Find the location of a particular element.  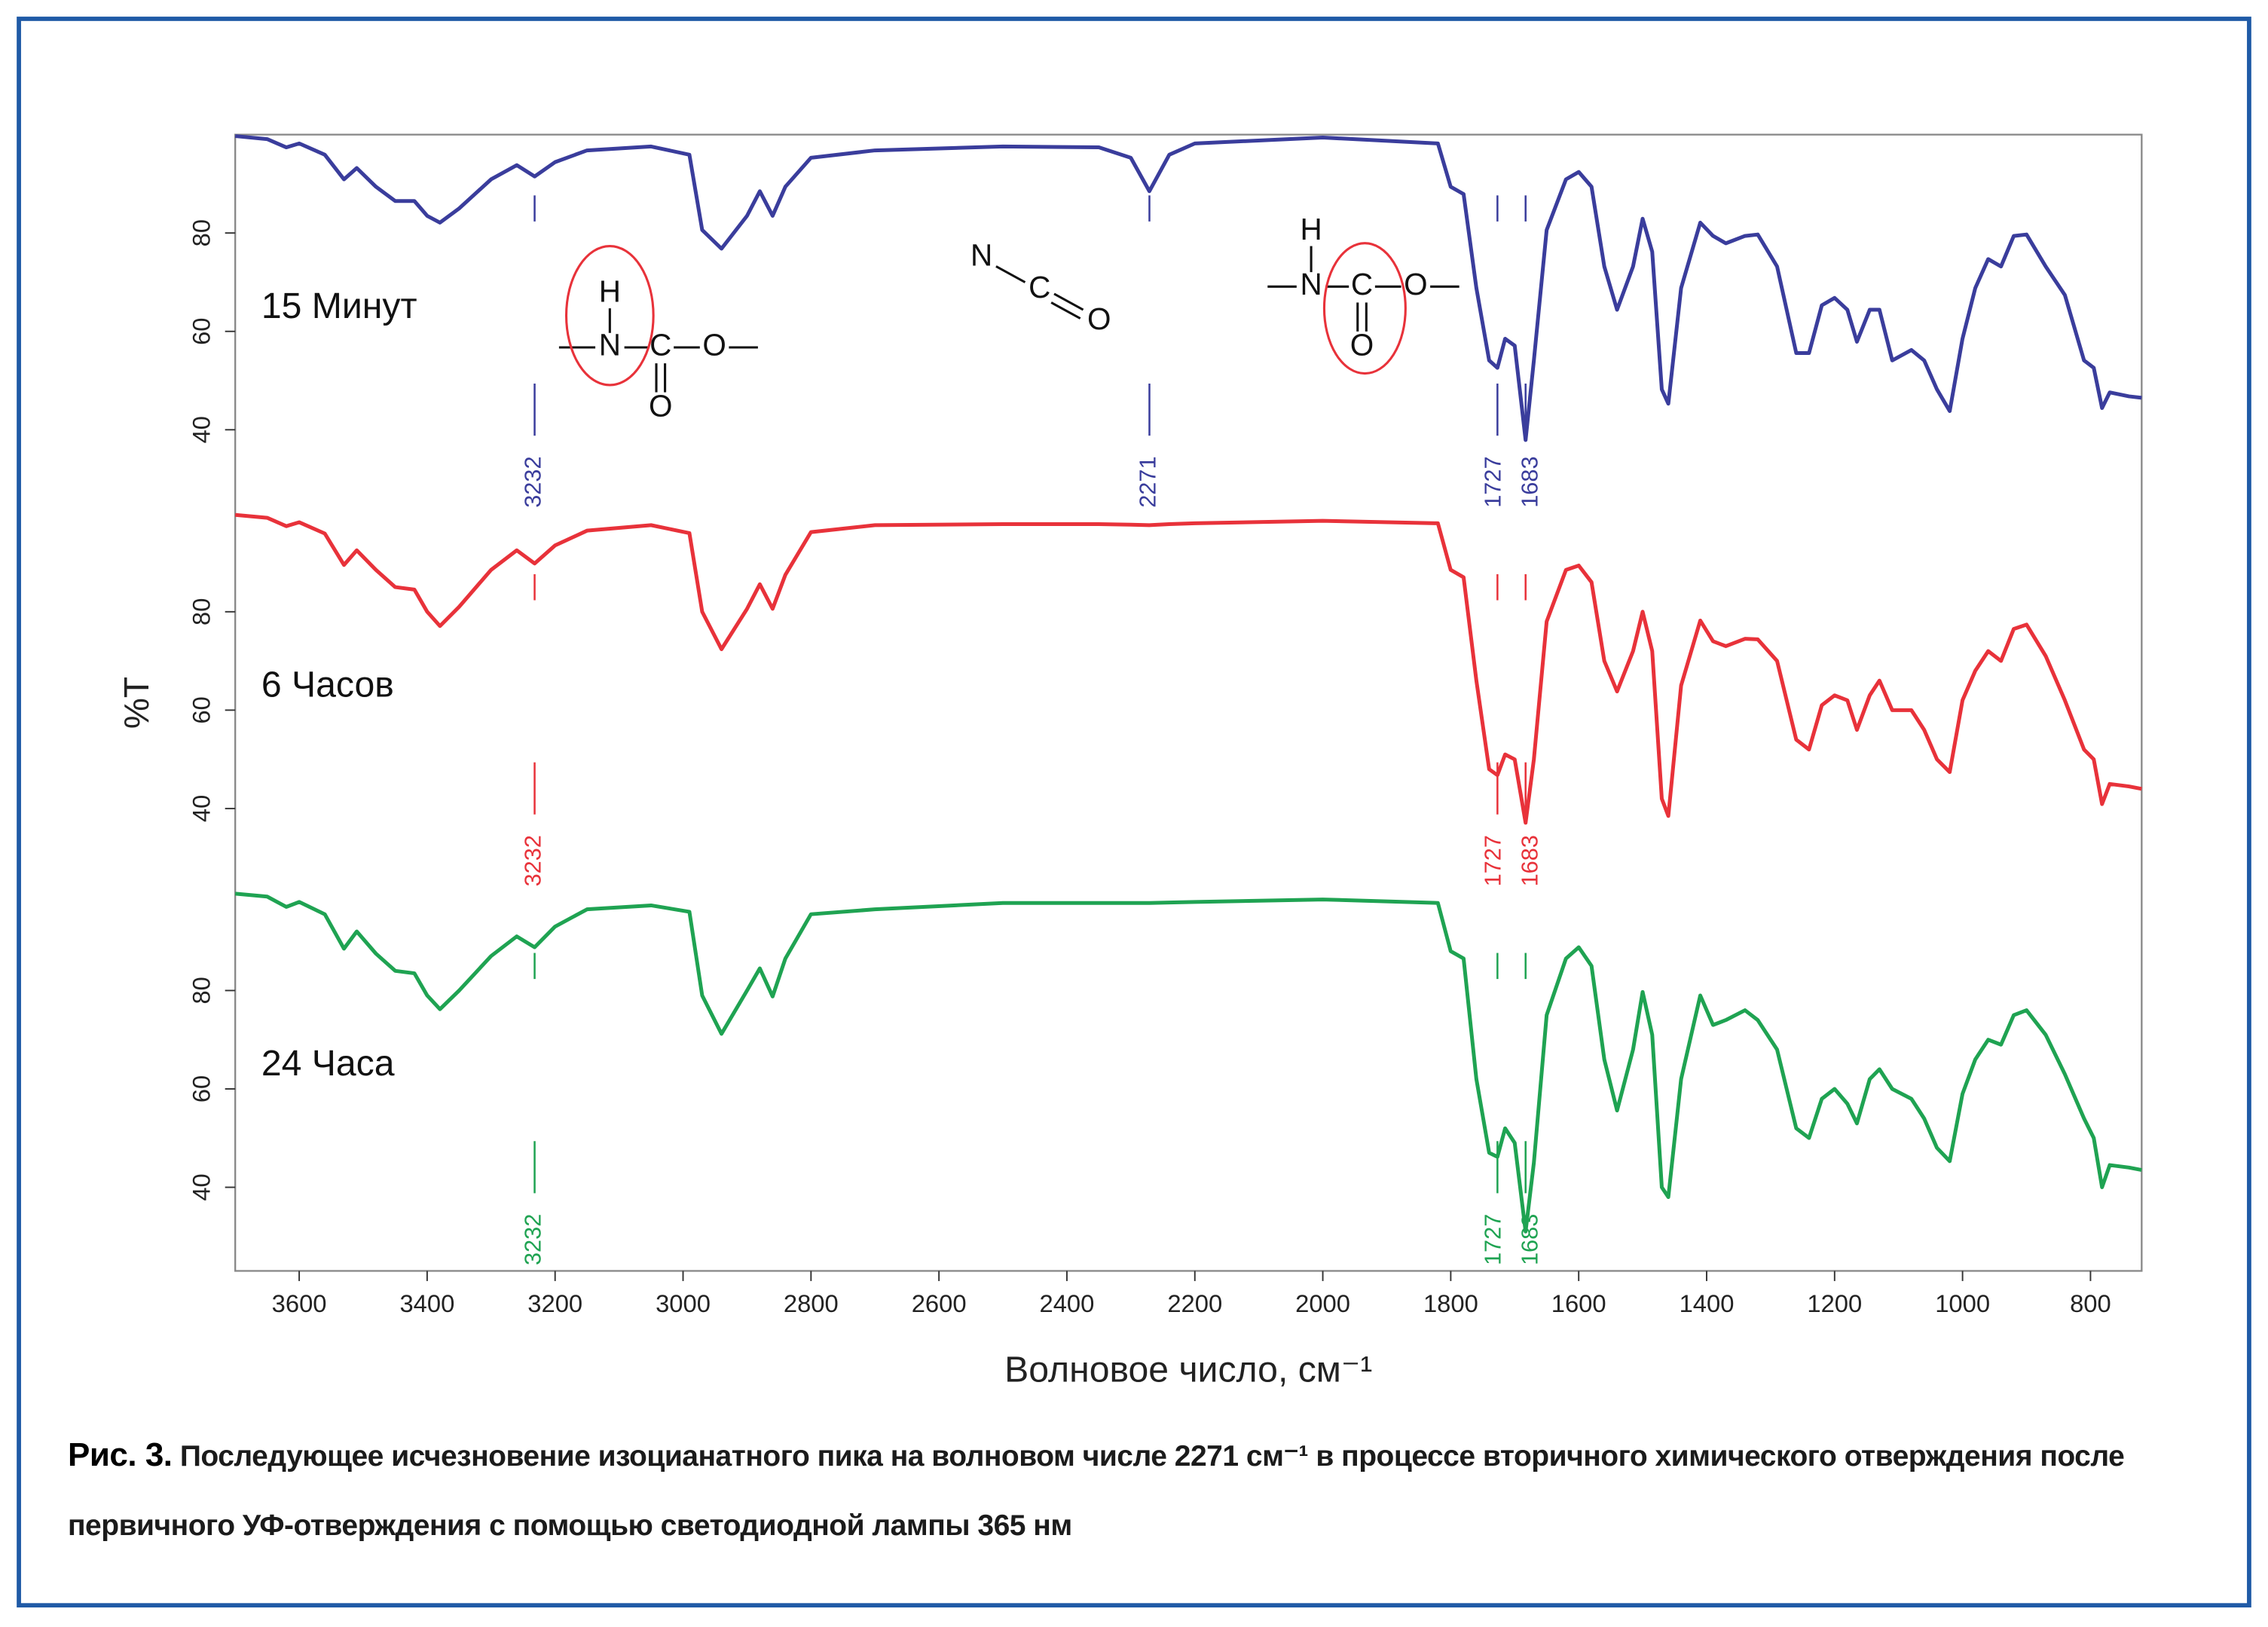

structure-bonds is located at coordinates (1009, 319).